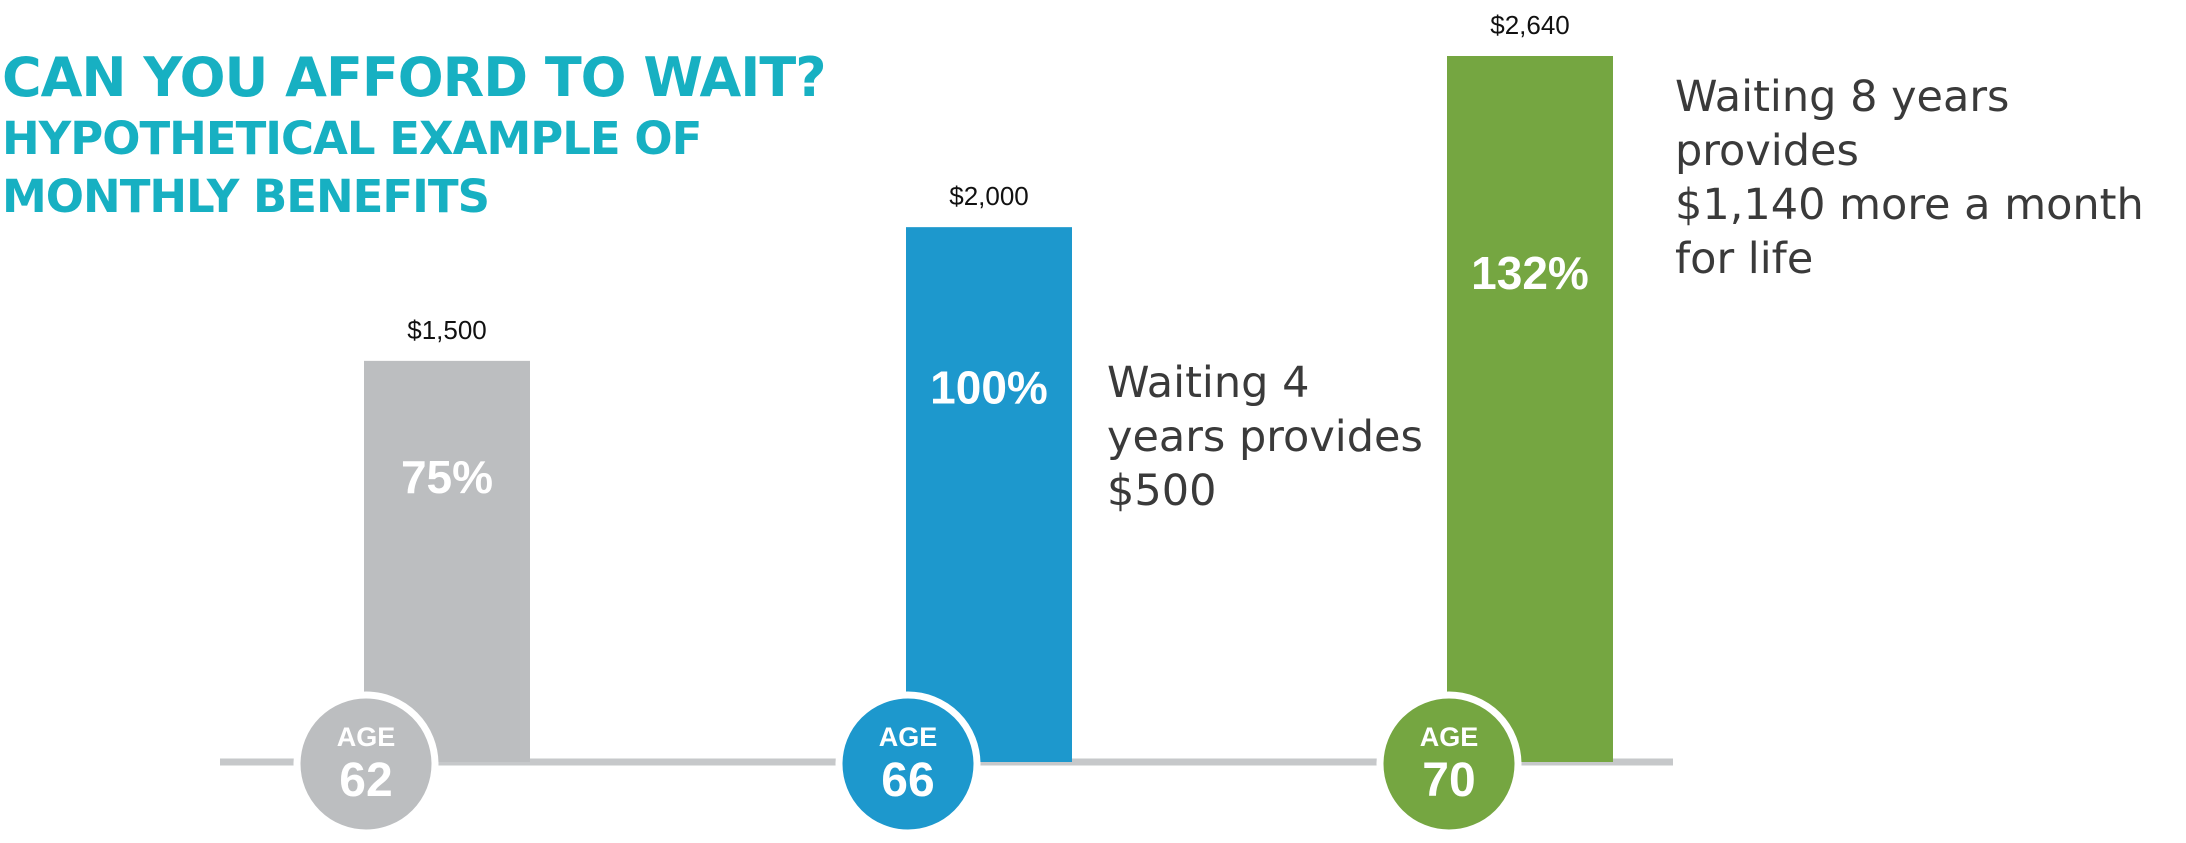 The height and width of the screenshot is (843, 2186). What do you see at coordinates (246, 196) in the screenshot?
I see `title-line-3: MONTHLY BENEFITS` at bounding box center [246, 196].